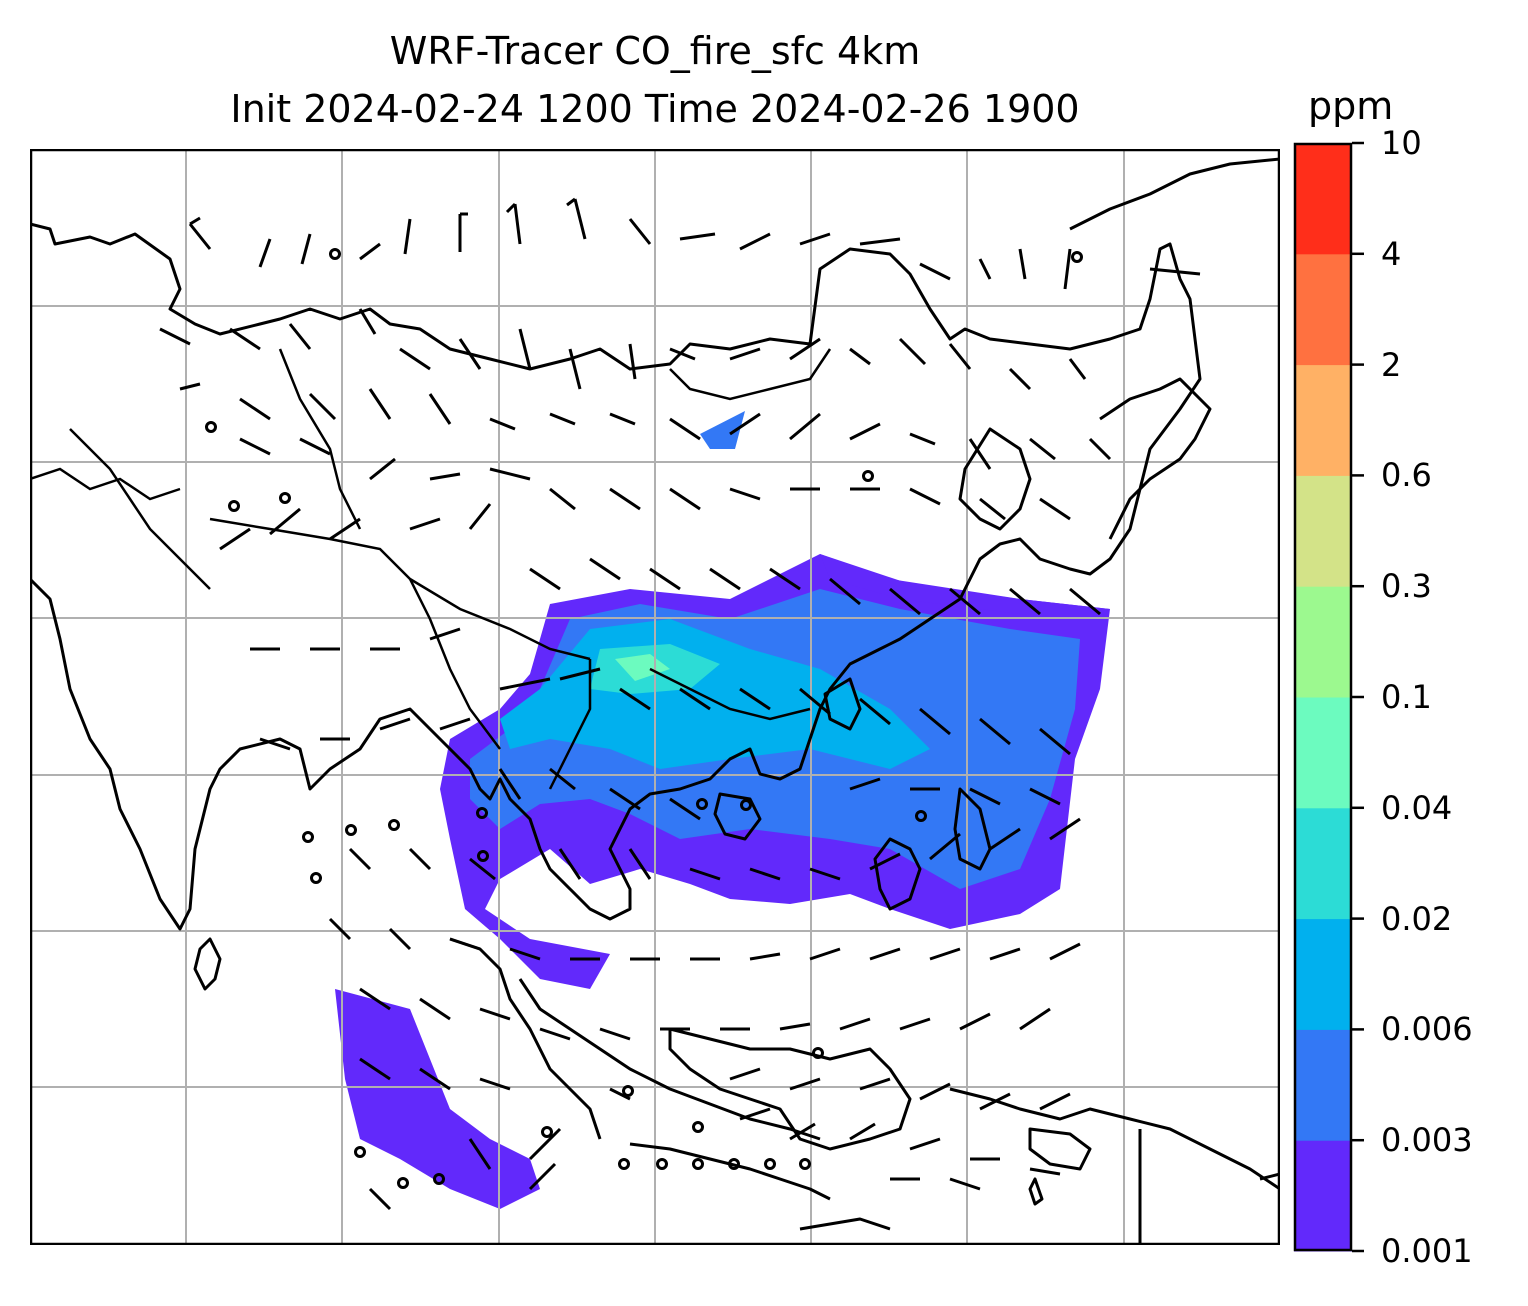 This screenshot has width=1528, height=1306. Describe the element at coordinates (1417, 807) in the screenshot. I see `colorbar-tick-label: 0.04` at that location.